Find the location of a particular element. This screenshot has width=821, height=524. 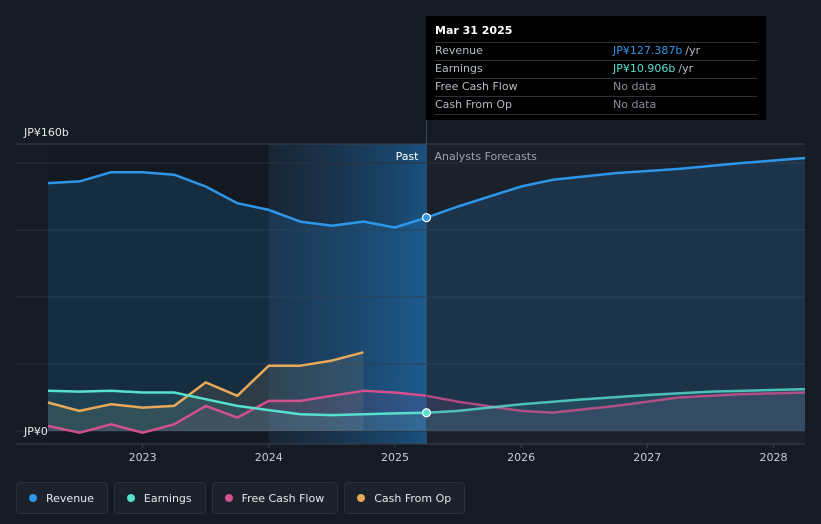

series-line-free-cash-flow is located at coordinates (237, 411).